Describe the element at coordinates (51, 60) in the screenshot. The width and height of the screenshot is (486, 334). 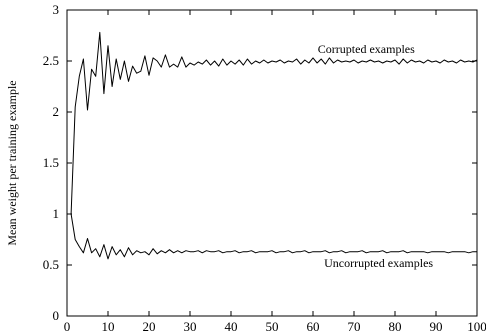
I see `y-tick-label: 2.5` at that location.